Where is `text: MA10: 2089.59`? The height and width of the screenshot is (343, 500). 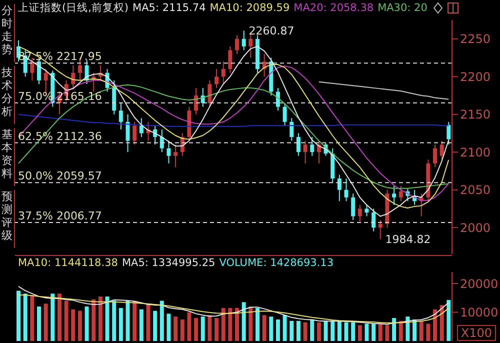 text: MA10: 2089.59 is located at coordinates (250, 8).